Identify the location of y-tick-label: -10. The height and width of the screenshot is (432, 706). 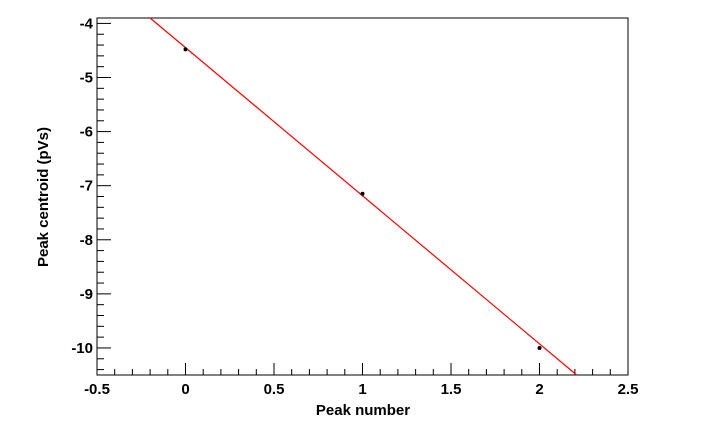
(82, 348).